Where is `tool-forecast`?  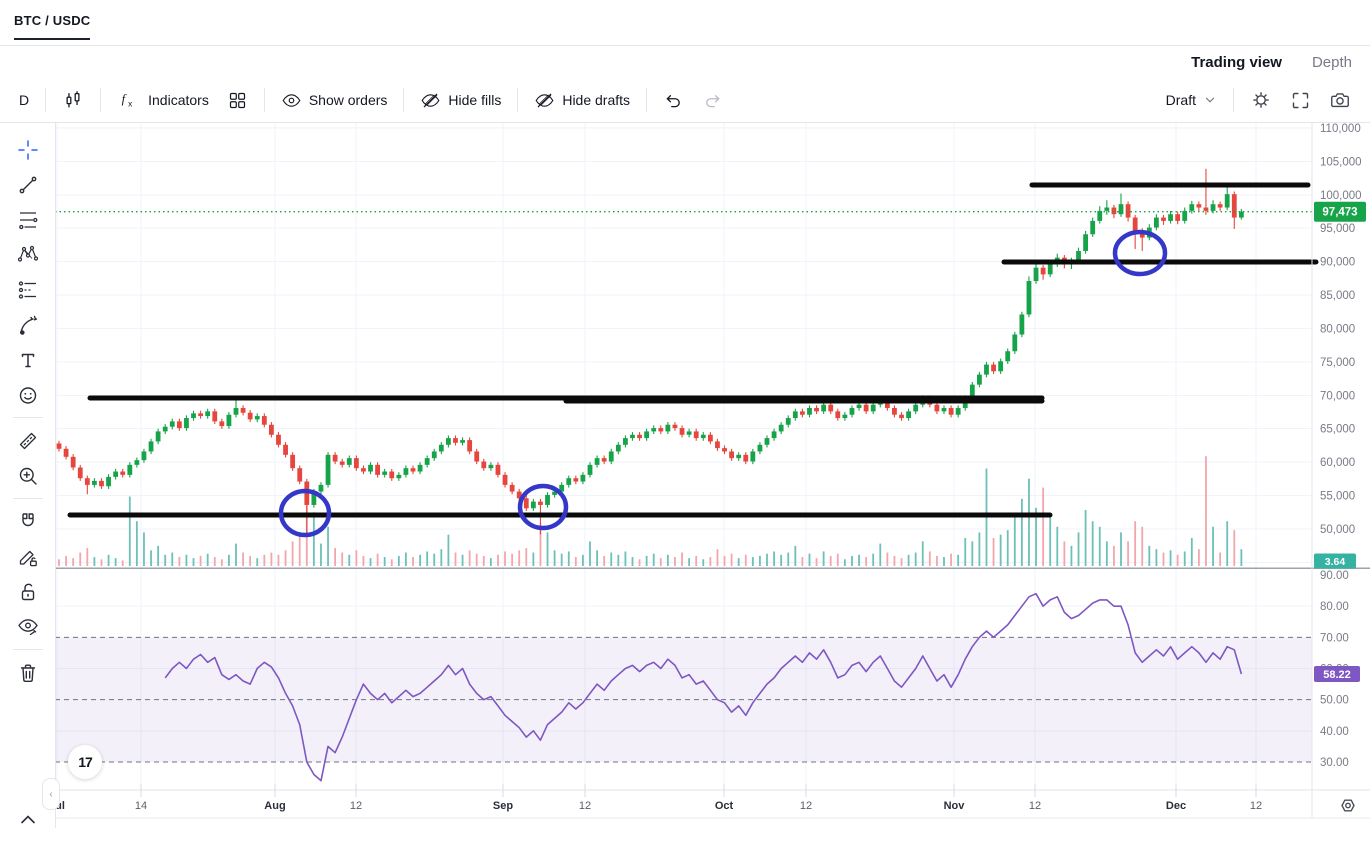 tool-forecast is located at coordinates (28, 289).